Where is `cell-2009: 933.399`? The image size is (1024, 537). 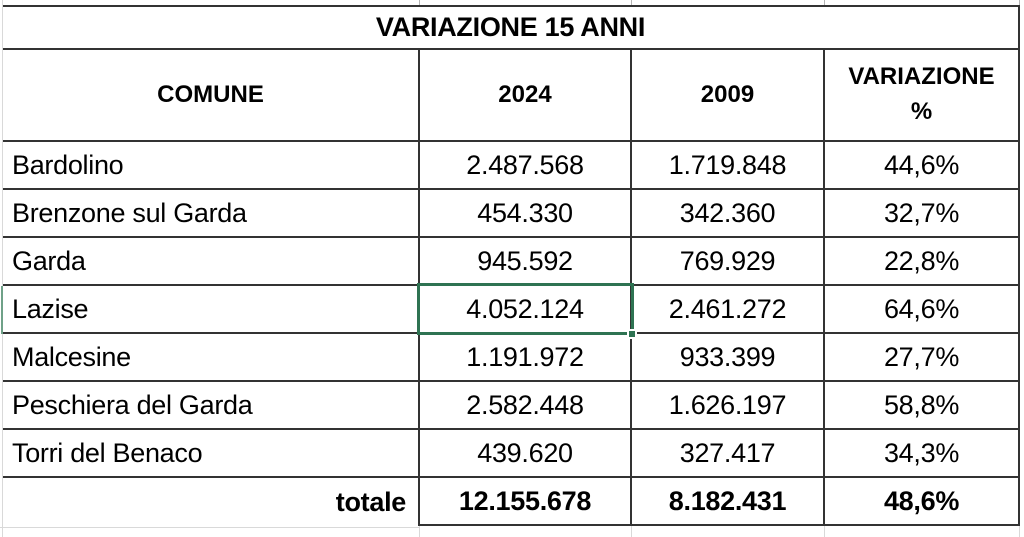
cell-2009: 933.399 is located at coordinates (728, 358).